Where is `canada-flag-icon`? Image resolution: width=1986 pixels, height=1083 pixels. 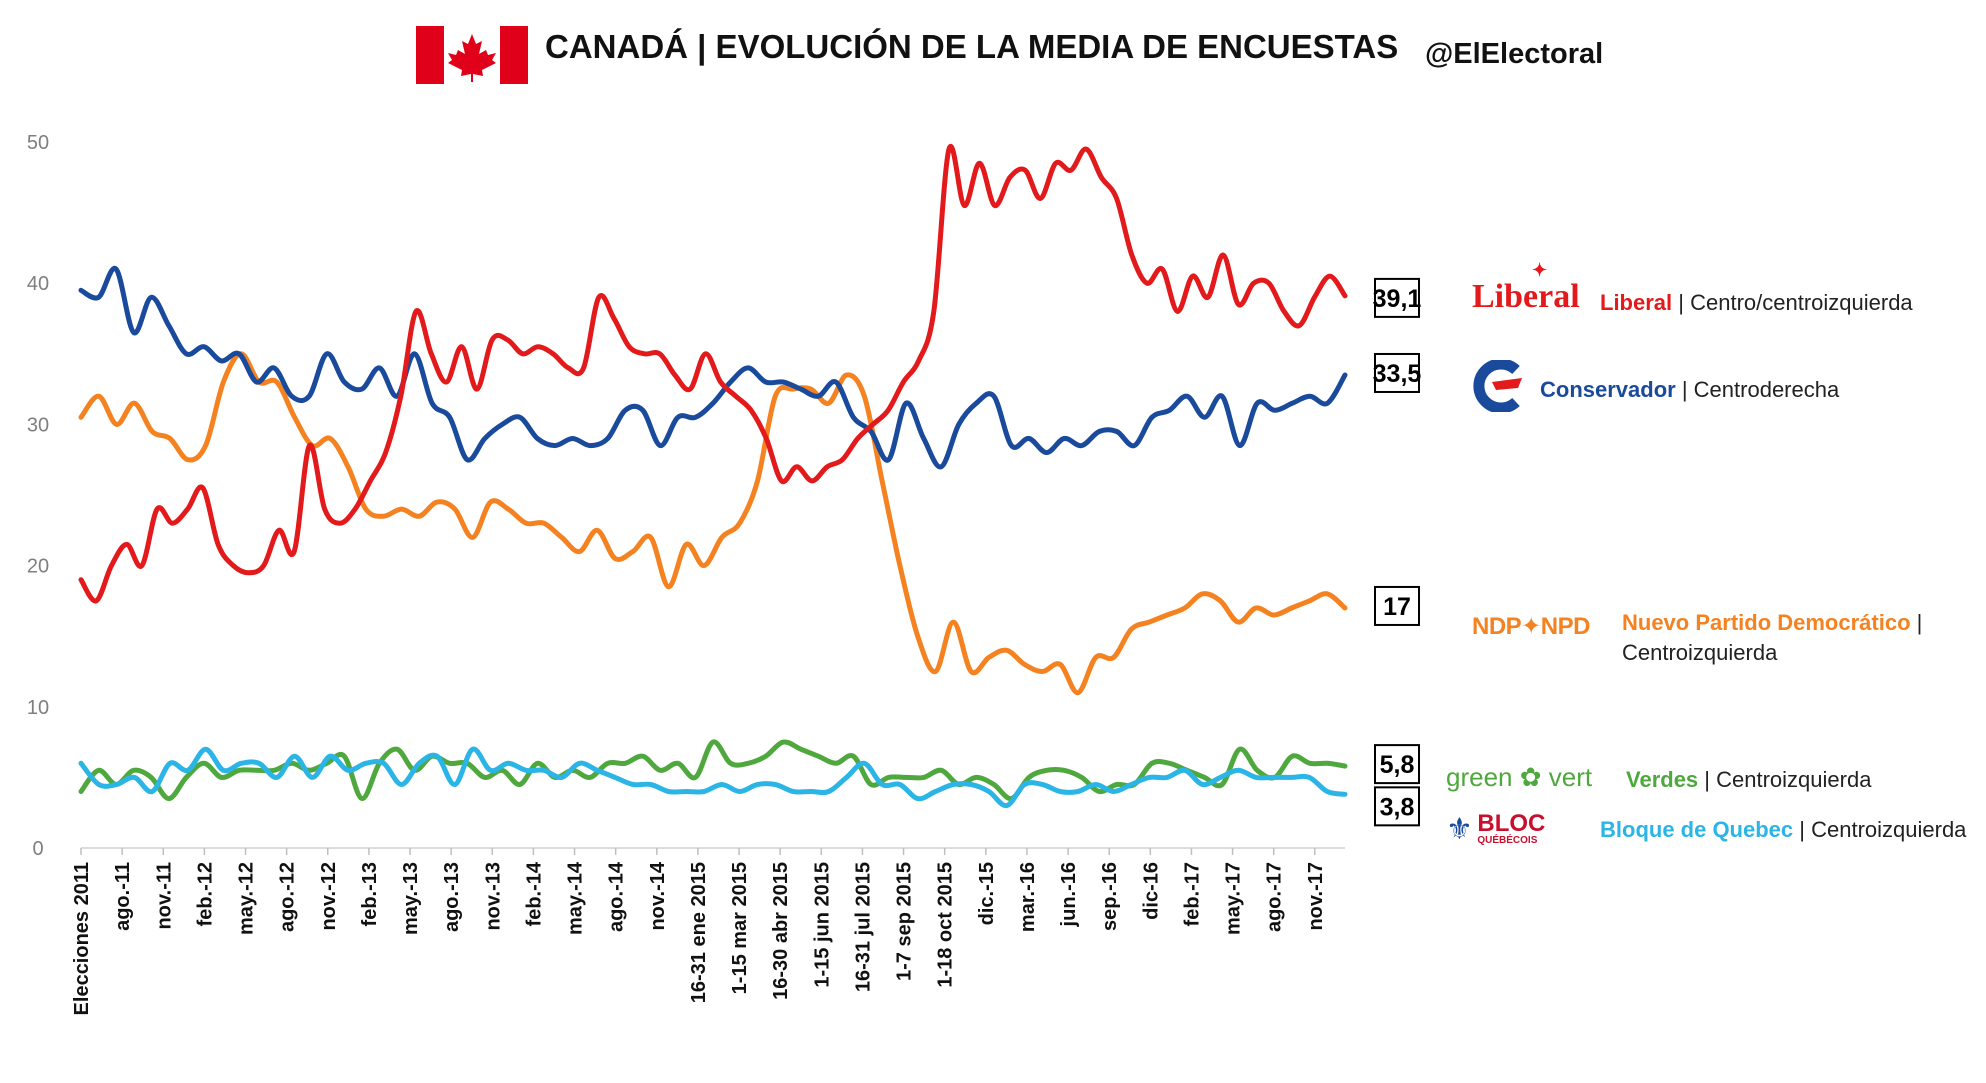 canada-flag-icon is located at coordinates (472, 55).